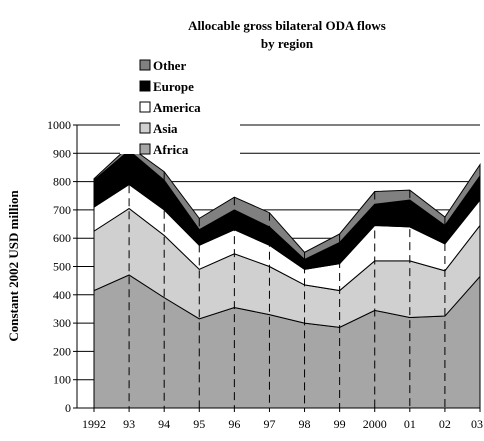 The height and width of the screenshot is (441, 484). Describe the element at coordinates (62, 323) in the screenshot. I see `y-tick-label: 300` at that location.